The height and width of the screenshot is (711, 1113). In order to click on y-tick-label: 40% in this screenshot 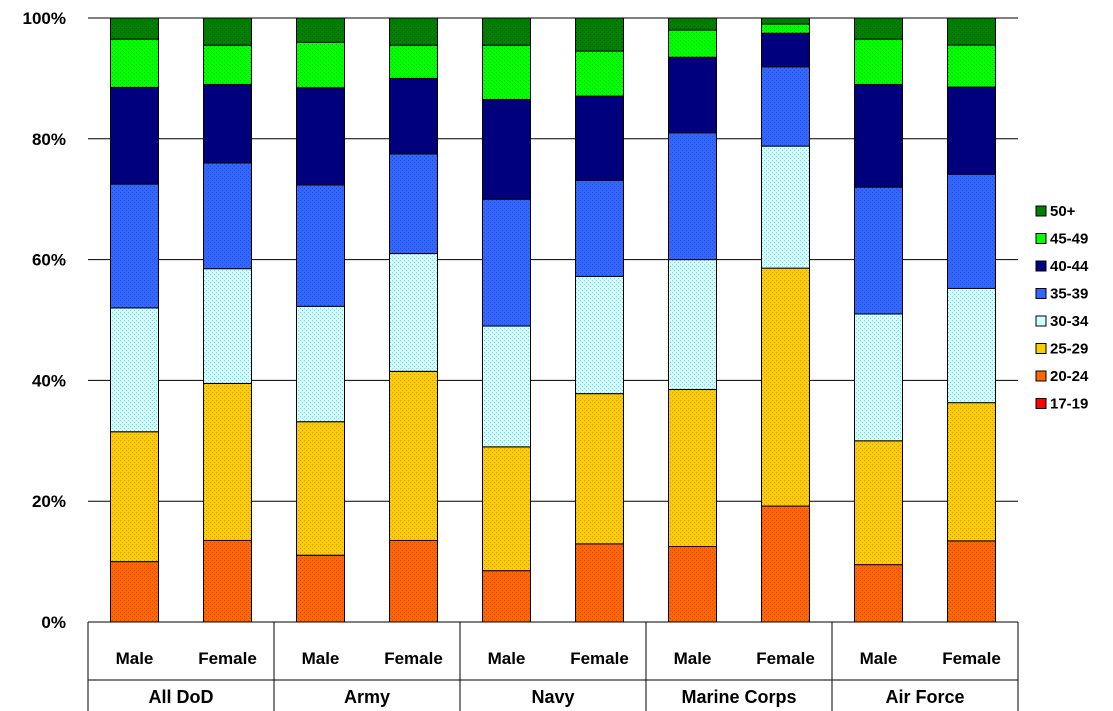, I will do `click(49, 380)`.